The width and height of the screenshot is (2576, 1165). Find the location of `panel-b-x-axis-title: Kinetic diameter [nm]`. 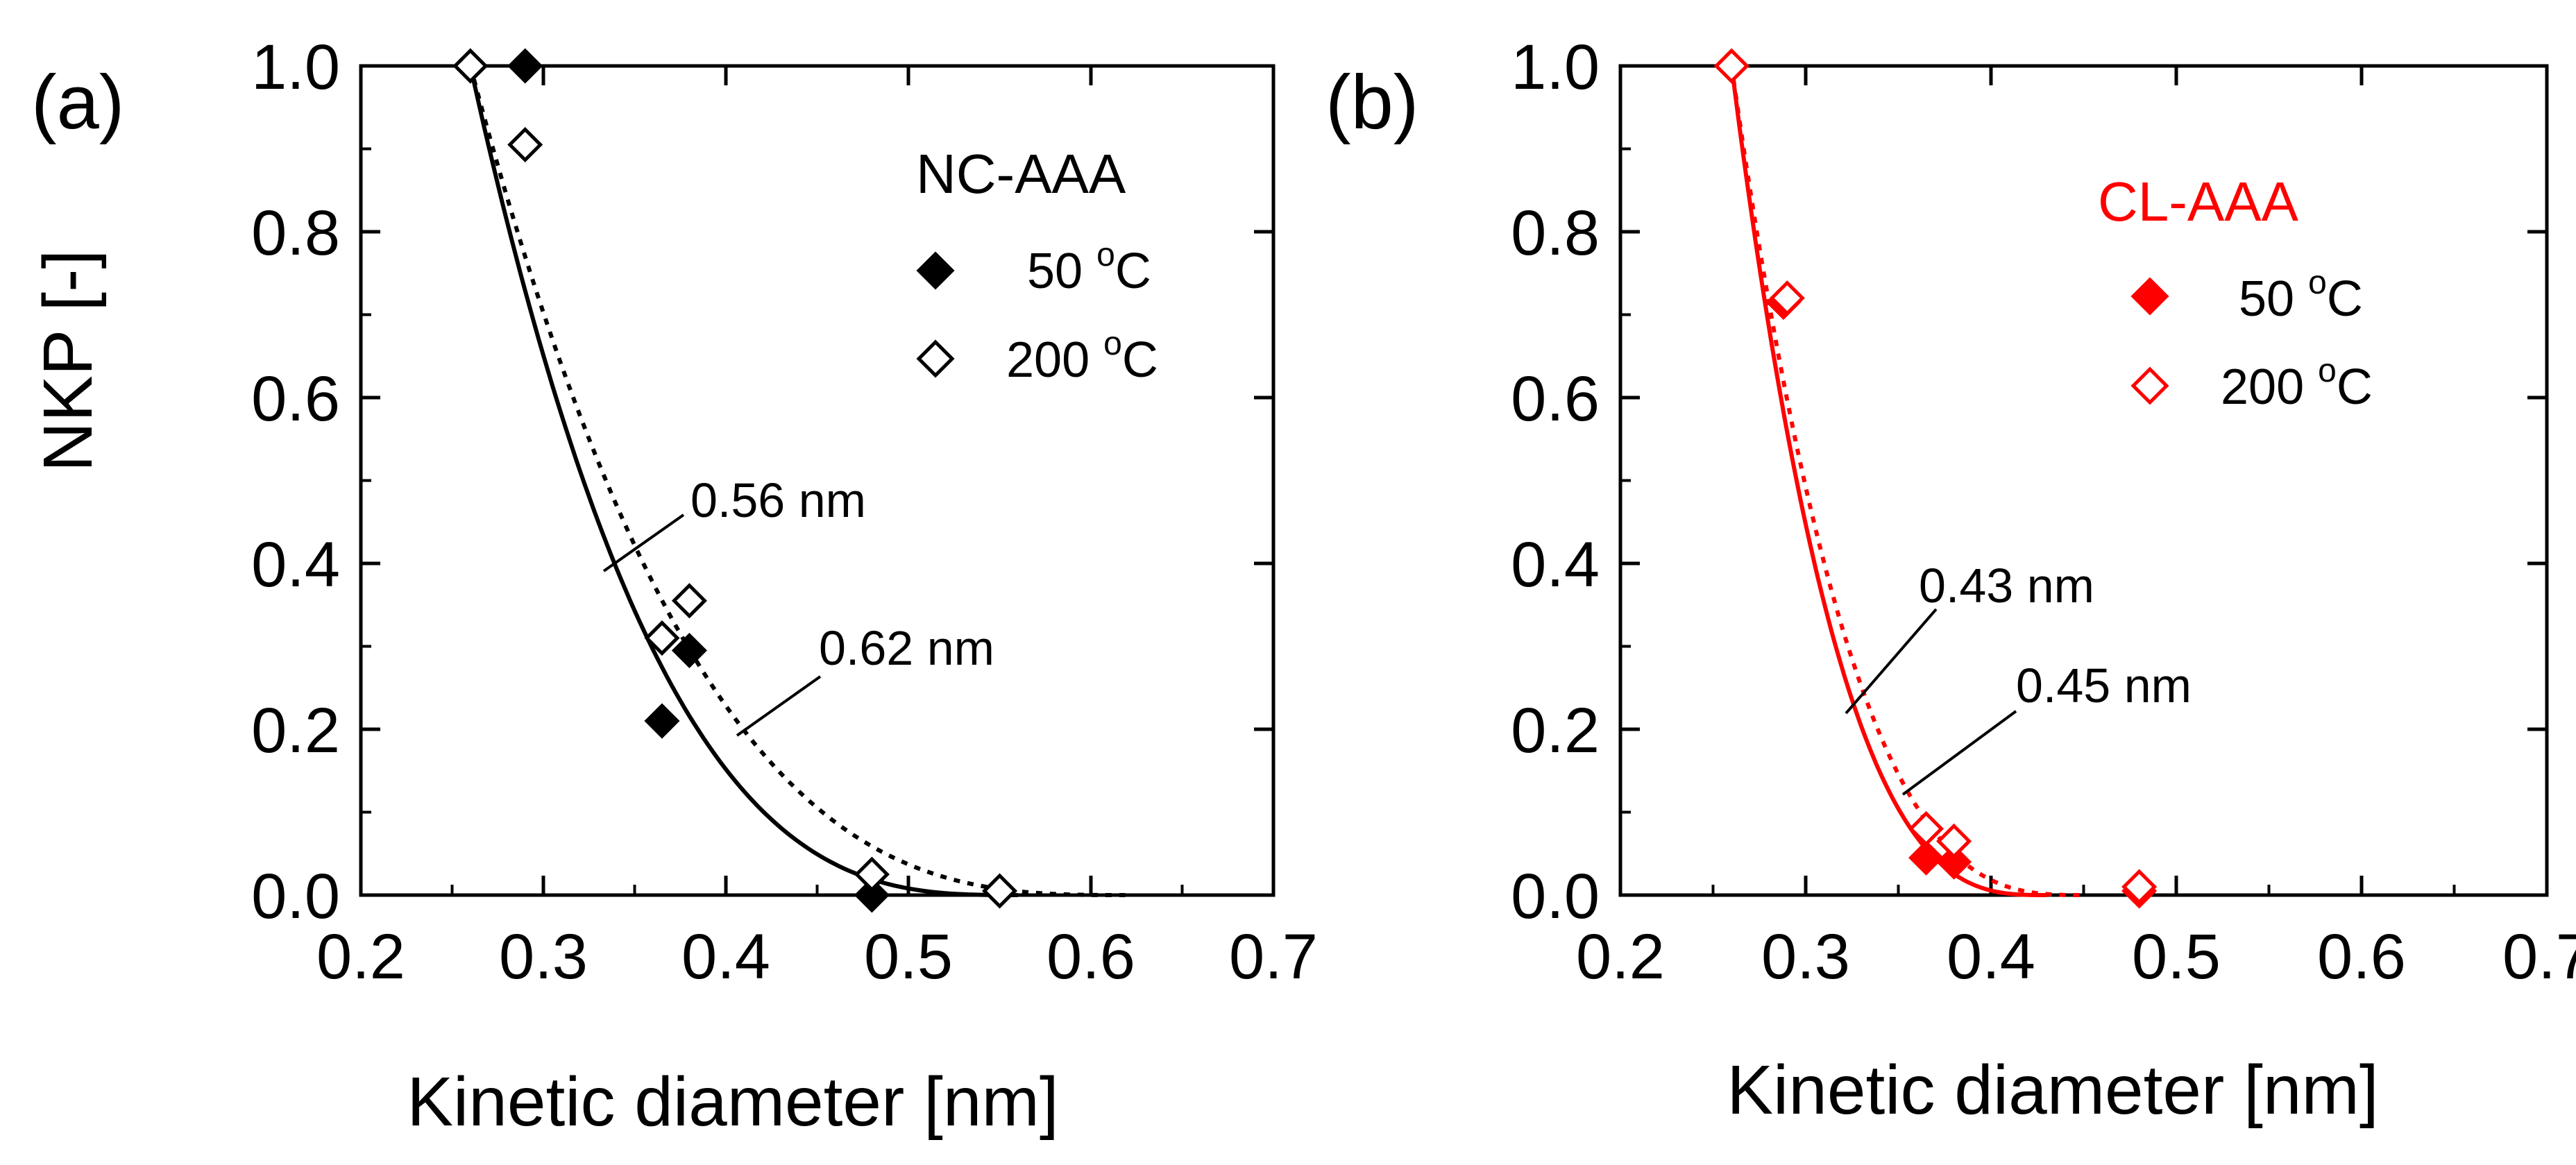

panel-b-x-axis-title: Kinetic diameter [nm] is located at coordinates (2052, 1090).